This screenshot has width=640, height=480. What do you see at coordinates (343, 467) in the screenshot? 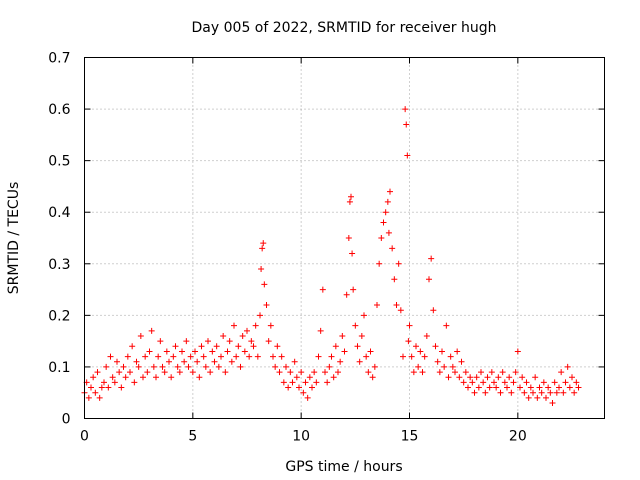
I see `x-axis-label: GPS time / hours` at bounding box center [343, 467].